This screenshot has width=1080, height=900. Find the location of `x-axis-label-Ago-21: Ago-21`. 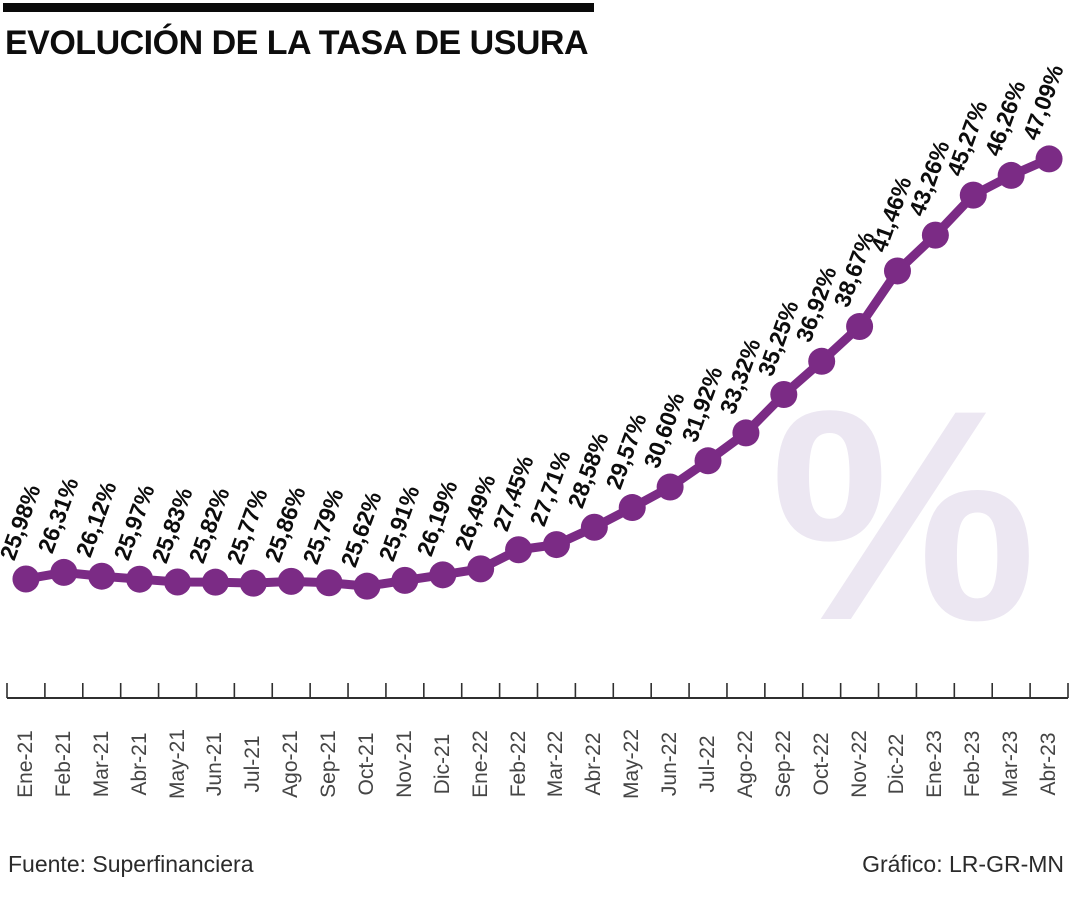

x-axis-label-Ago-21: Ago-21 is located at coordinates (291, 764).